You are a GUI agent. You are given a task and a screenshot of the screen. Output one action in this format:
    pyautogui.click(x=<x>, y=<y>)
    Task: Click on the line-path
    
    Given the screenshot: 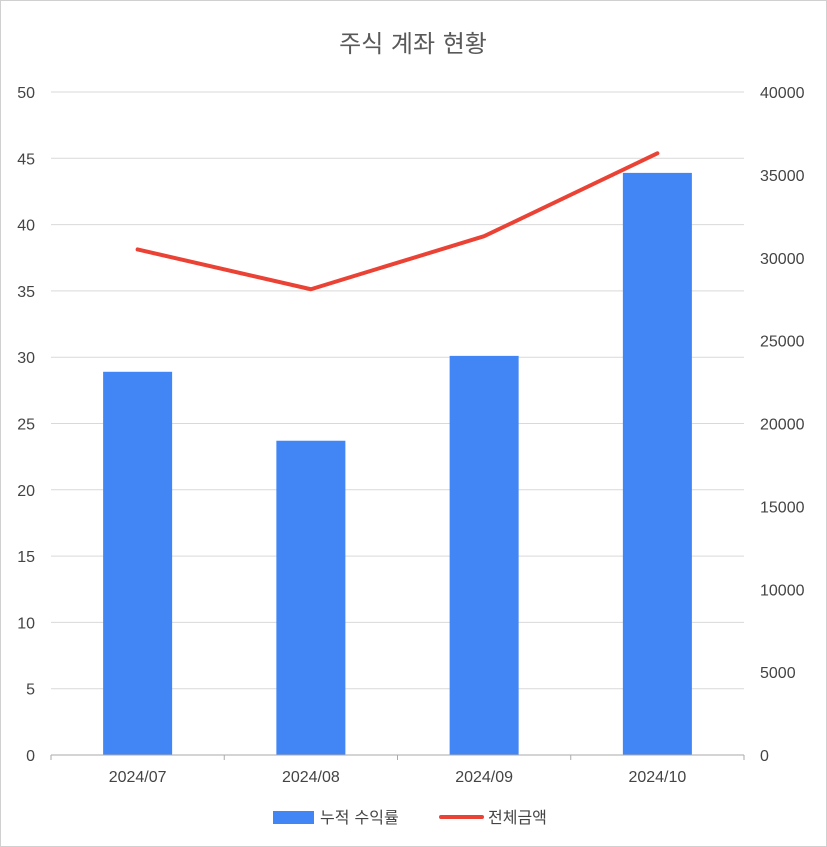 What is the action you would take?
    pyautogui.click(x=397, y=221)
    